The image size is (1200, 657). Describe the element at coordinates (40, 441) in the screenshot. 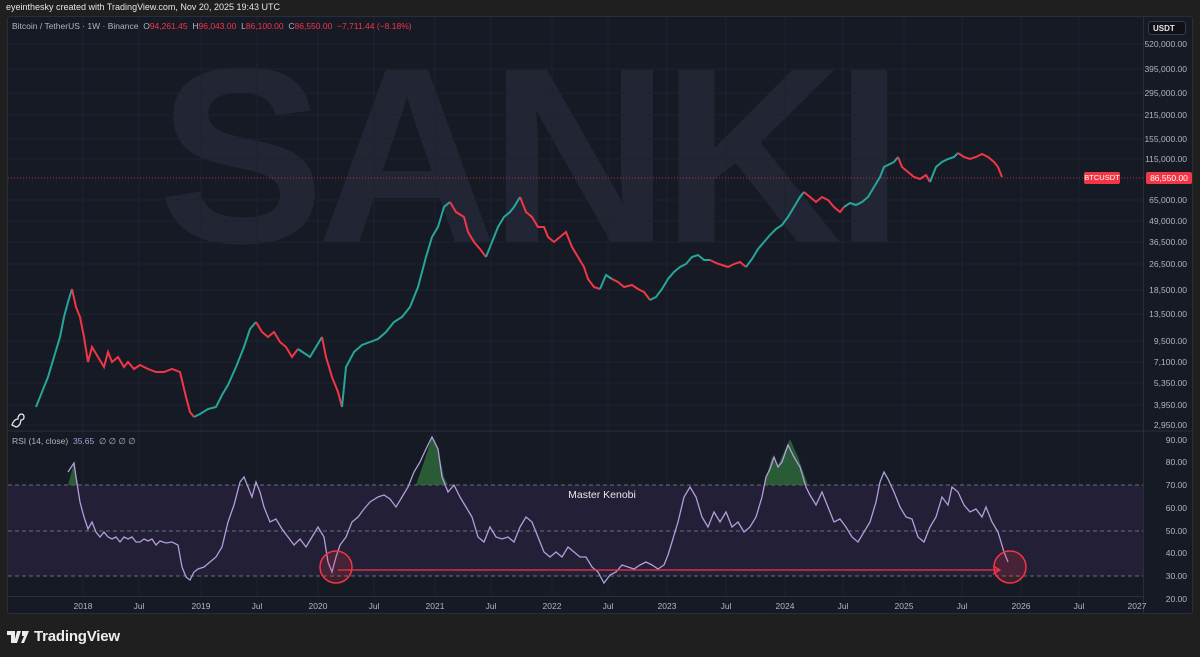

I see `rsi-label: RSI (14, close)` at that location.